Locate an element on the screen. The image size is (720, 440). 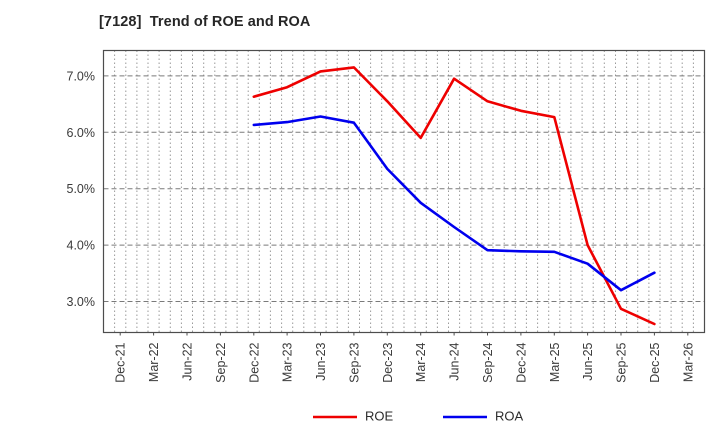
x-tick-label: Dec-23 is located at coordinates (388, 362).